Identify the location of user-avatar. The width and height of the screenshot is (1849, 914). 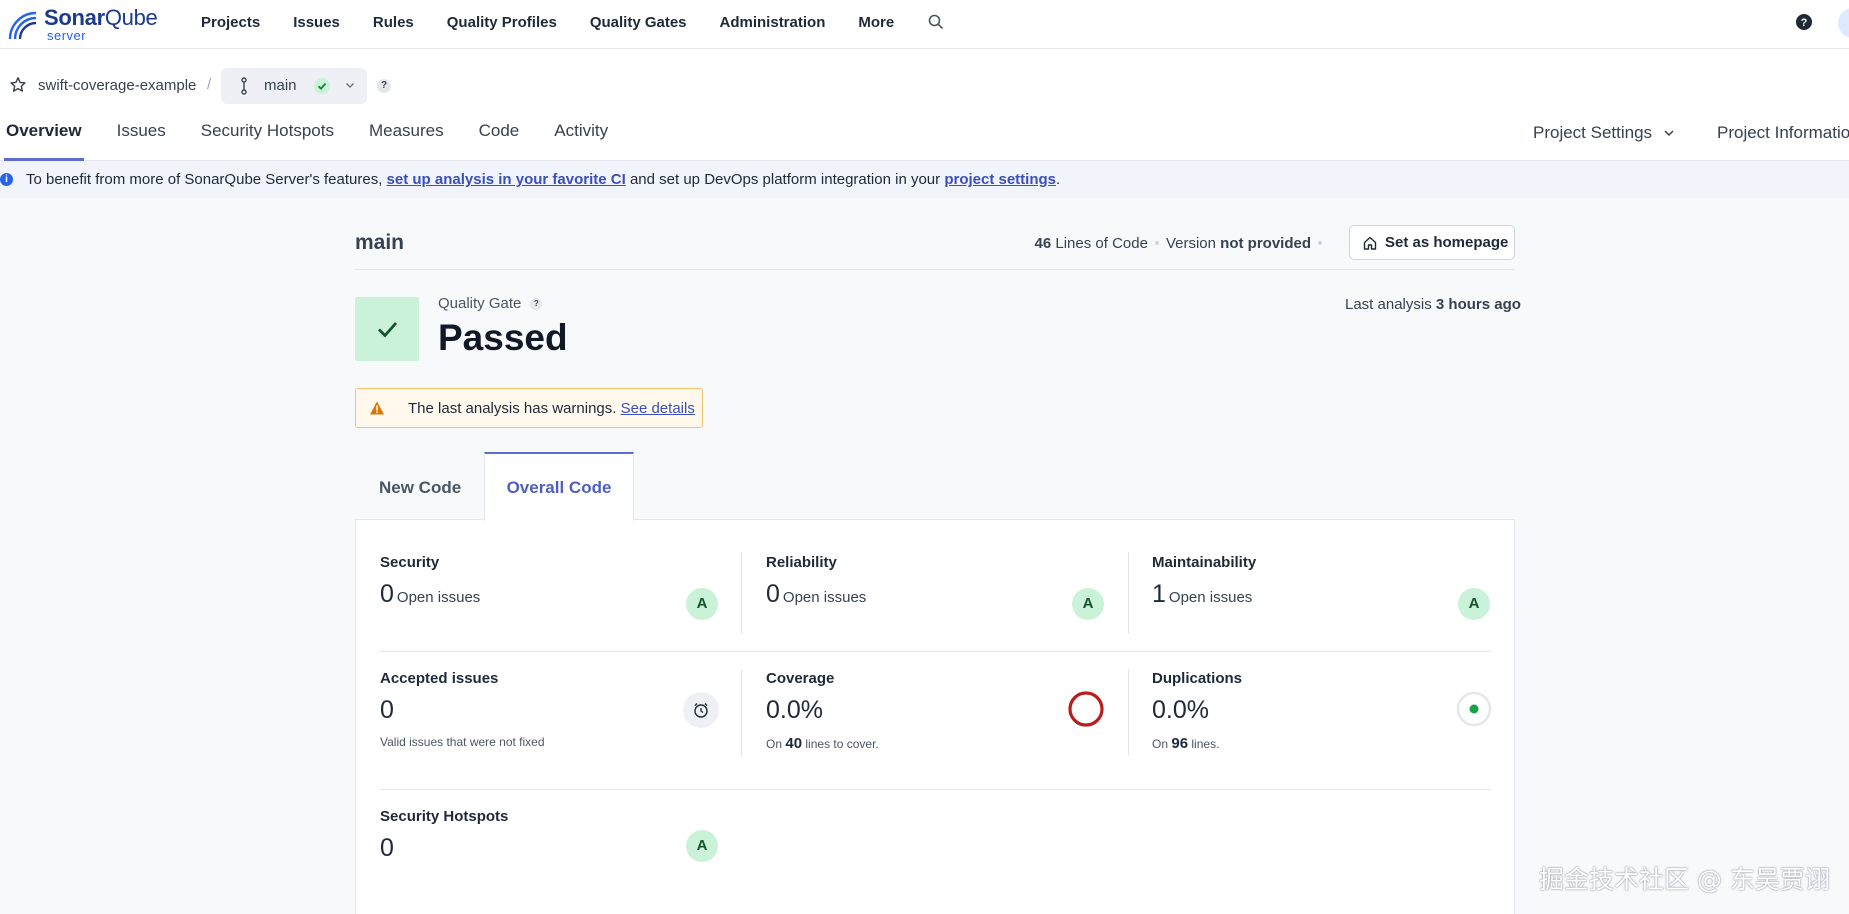
(1843, 23).